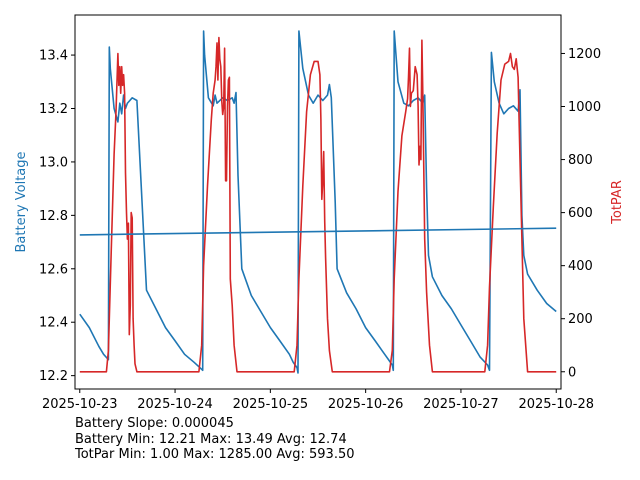 The width and height of the screenshot is (640, 480). What do you see at coordinates (584, 107) in the screenshot?
I see `y-right-tick-label: 1000` at bounding box center [584, 107].